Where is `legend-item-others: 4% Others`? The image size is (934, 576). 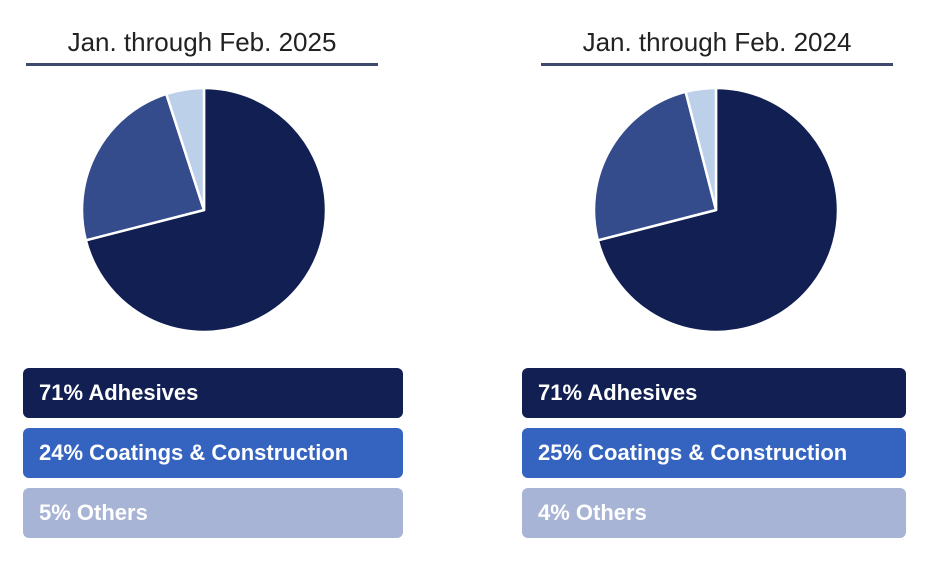 legend-item-others: 4% Others is located at coordinates (714, 513).